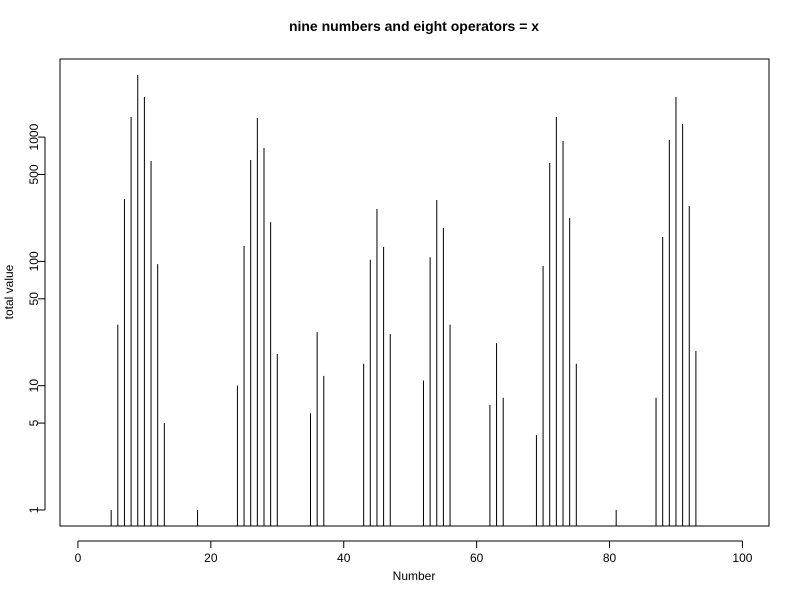 Image resolution: width=800 pixels, height=600 pixels. Describe the element at coordinates (34, 386) in the screenshot. I see `y-tick-label: 10` at that location.